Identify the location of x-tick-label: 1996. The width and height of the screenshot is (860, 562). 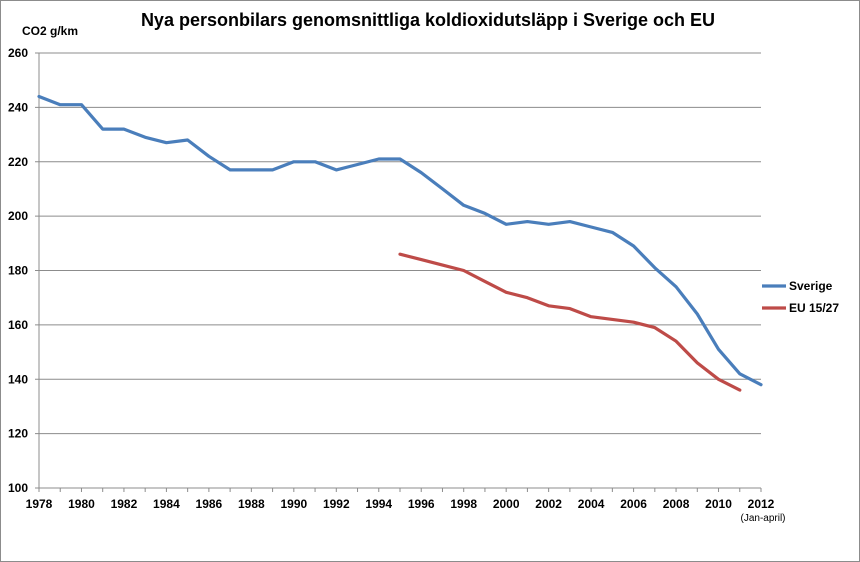
(421, 504).